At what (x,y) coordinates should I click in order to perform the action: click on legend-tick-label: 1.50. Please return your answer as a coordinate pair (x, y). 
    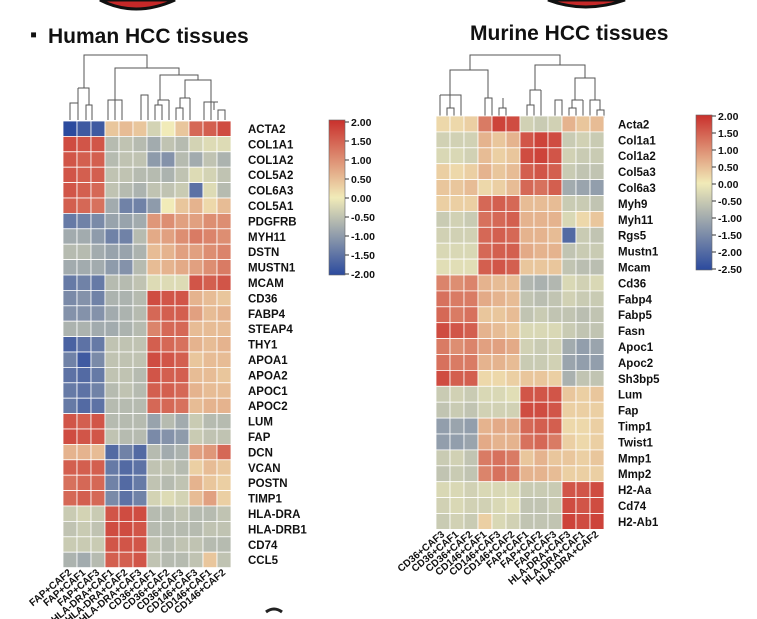
    Looking at the image, I should click on (361, 142).